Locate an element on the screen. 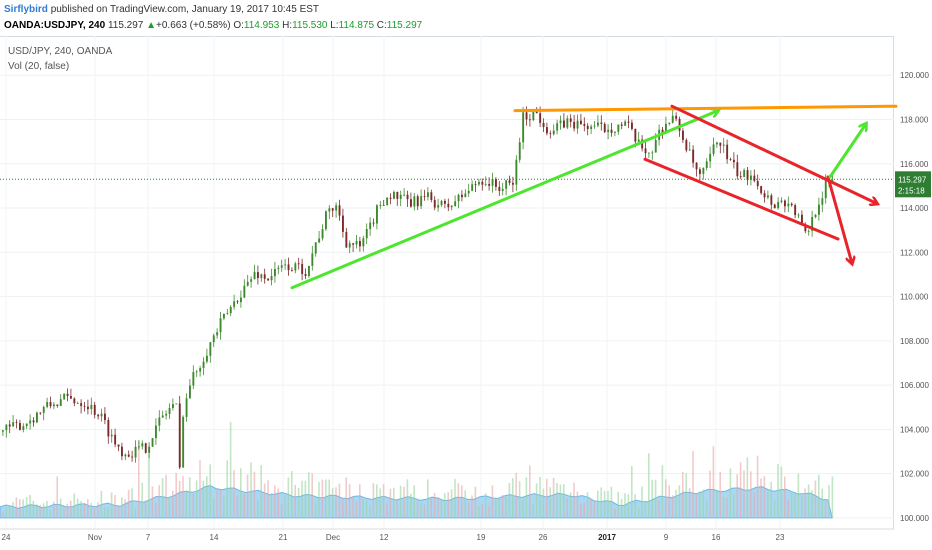  price-tag-value: 115.297 is located at coordinates (912, 179).